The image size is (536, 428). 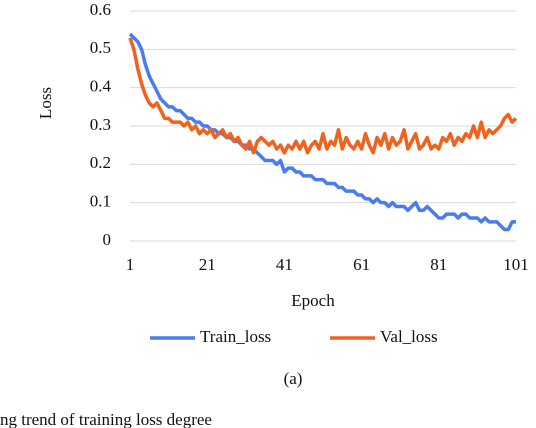 I want to click on y-tick-label: 0.2, so click(x=100, y=162).